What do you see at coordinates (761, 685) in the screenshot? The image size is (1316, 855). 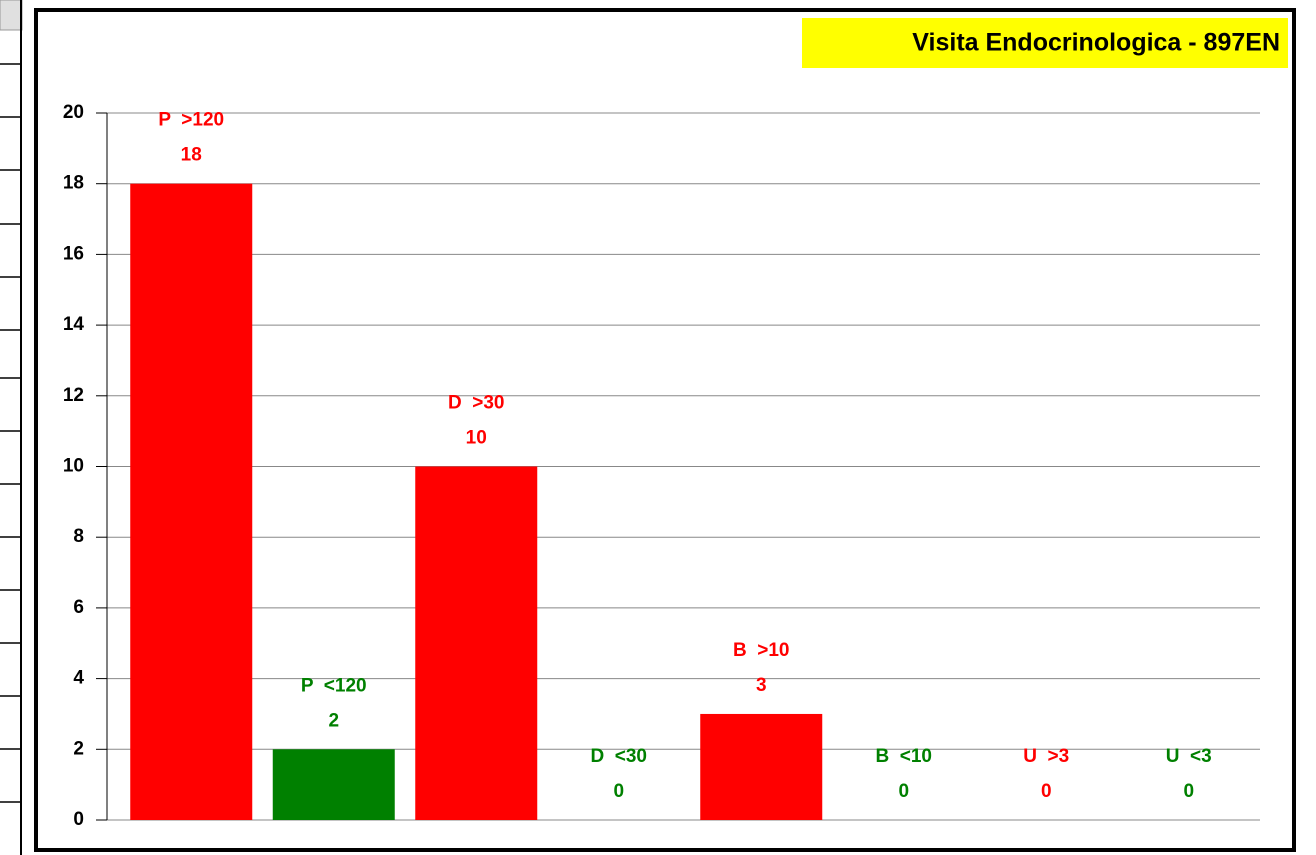 I see `data-value-label: 3` at bounding box center [761, 685].